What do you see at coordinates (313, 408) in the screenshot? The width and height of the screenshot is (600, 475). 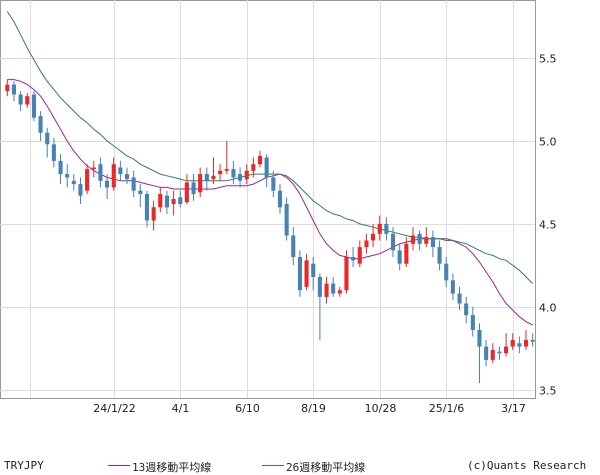 I see `x-tick-label: 8/19` at bounding box center [313, 408].